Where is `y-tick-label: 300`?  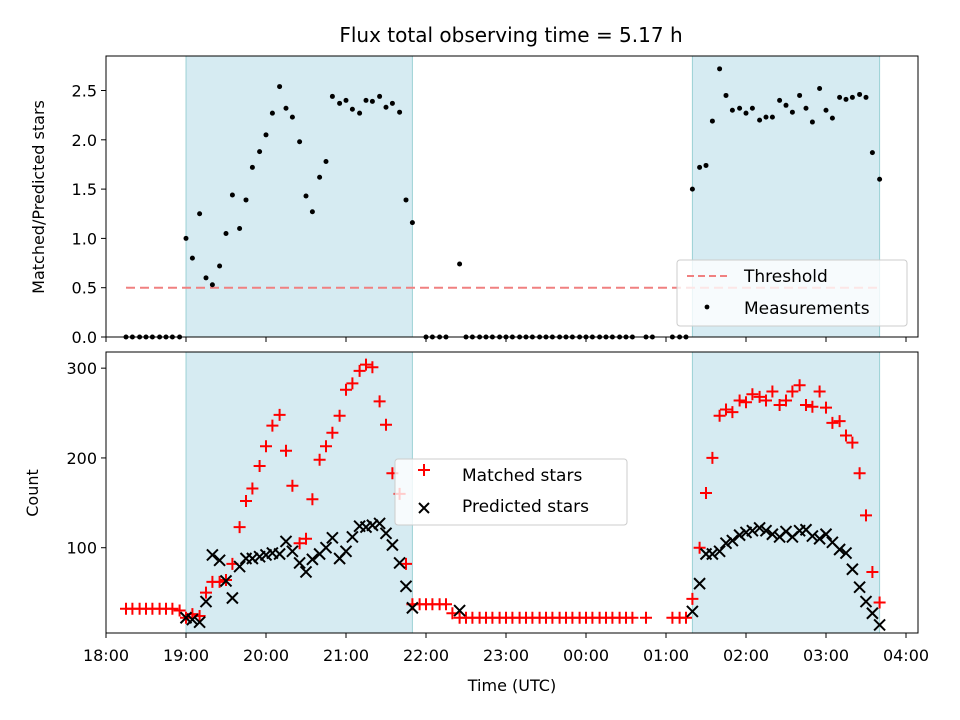
y-tick-label: 300 is located at coordinates (81, 368).